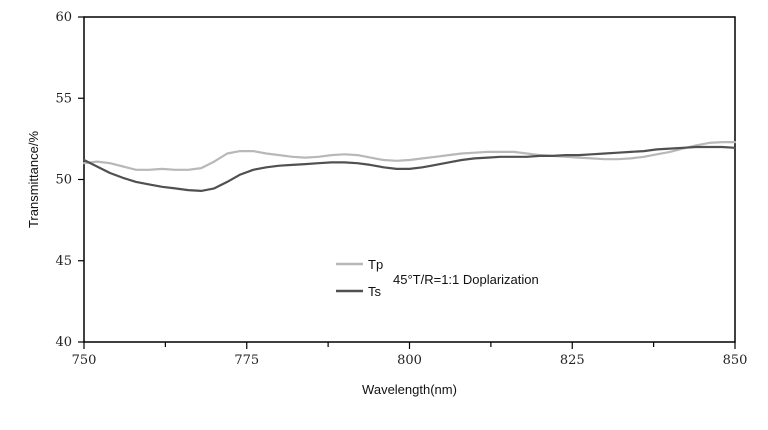  I want to click on x-tick-label: 750, so click(84, 360).